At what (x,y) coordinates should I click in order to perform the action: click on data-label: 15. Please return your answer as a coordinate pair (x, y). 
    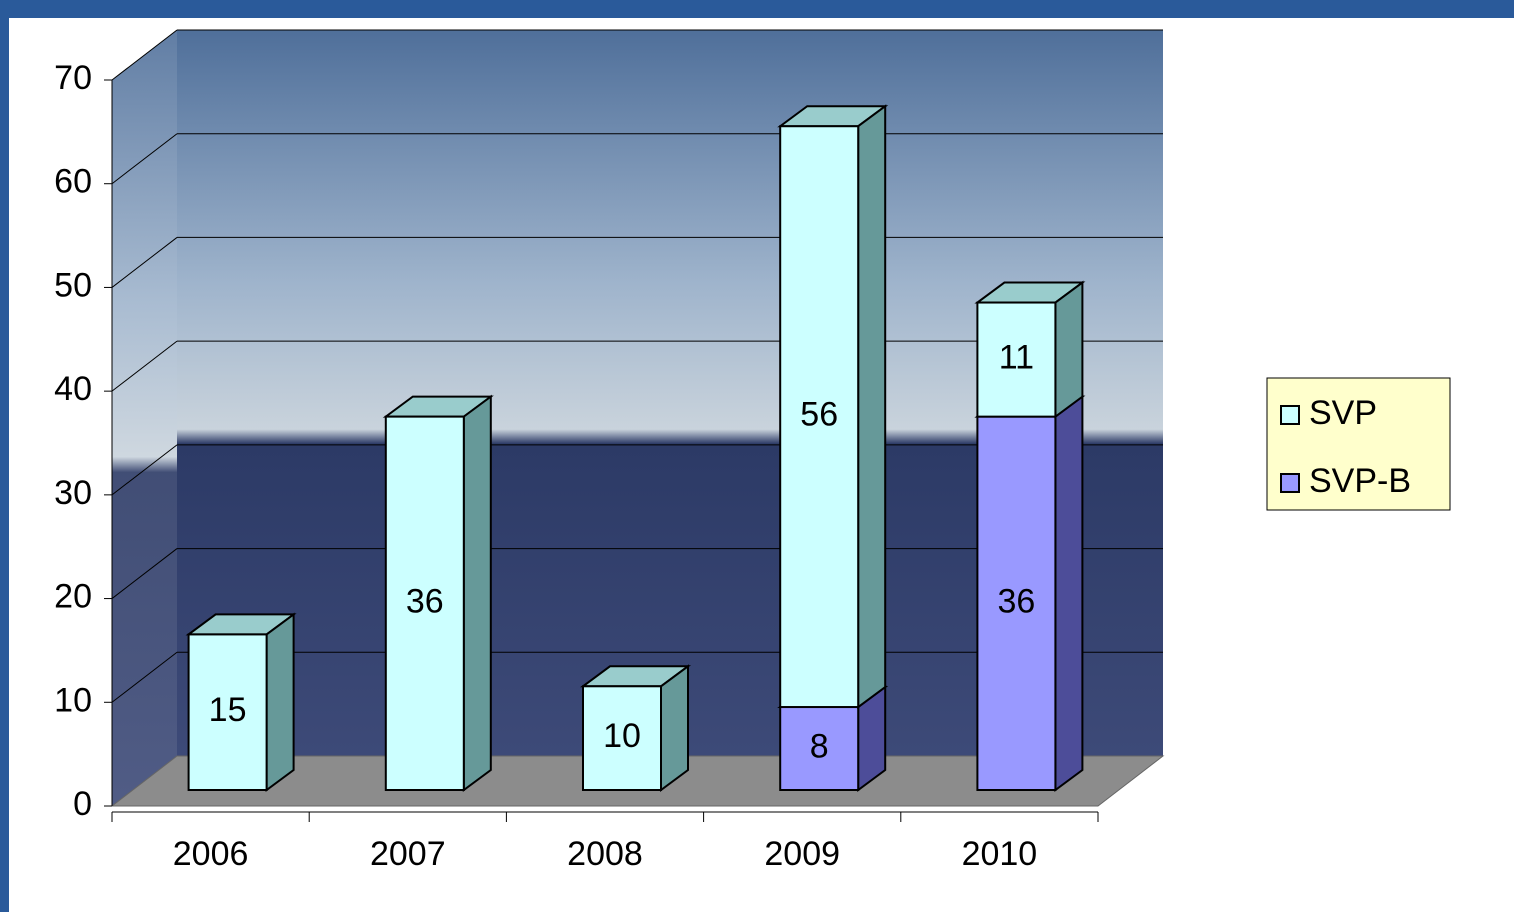
    Looking at the image, I should click on (228, 710).